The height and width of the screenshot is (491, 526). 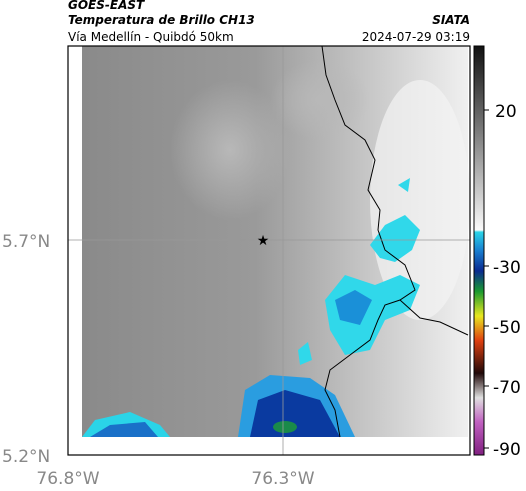 What do you see at coordinates (507, 450) in the screenshot?
I see `colorbar-label: -90` at bounding box center [507, 450].